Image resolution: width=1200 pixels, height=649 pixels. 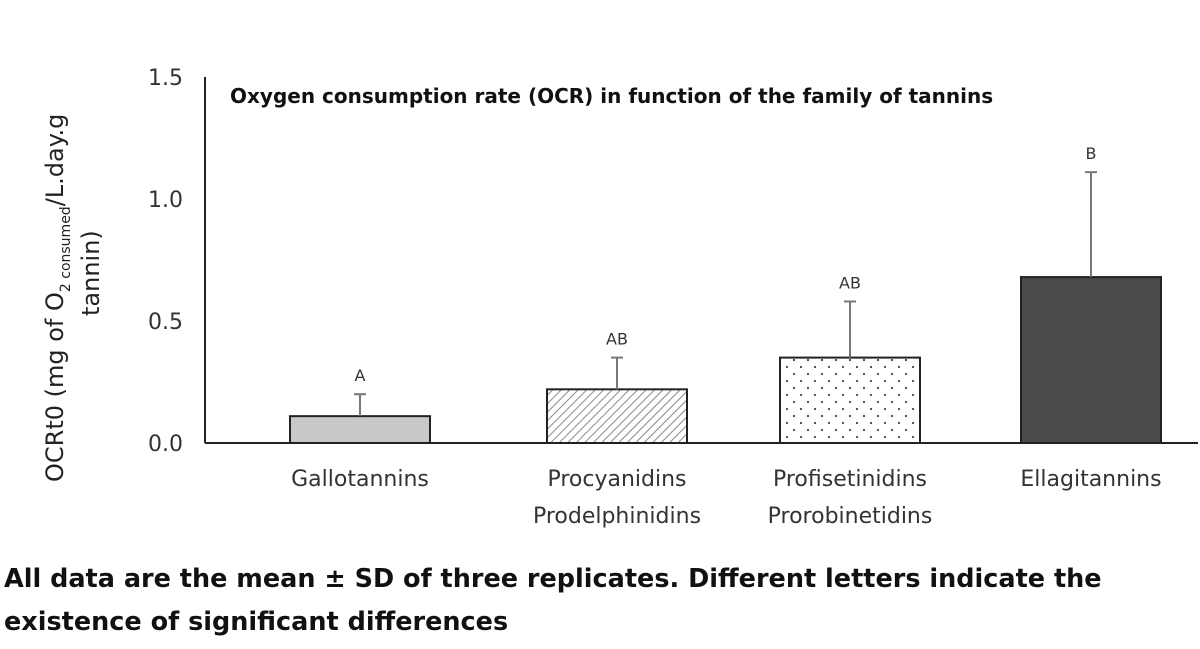 I want to click on y-tick-label: 0.5, so click(x=165, y=322).